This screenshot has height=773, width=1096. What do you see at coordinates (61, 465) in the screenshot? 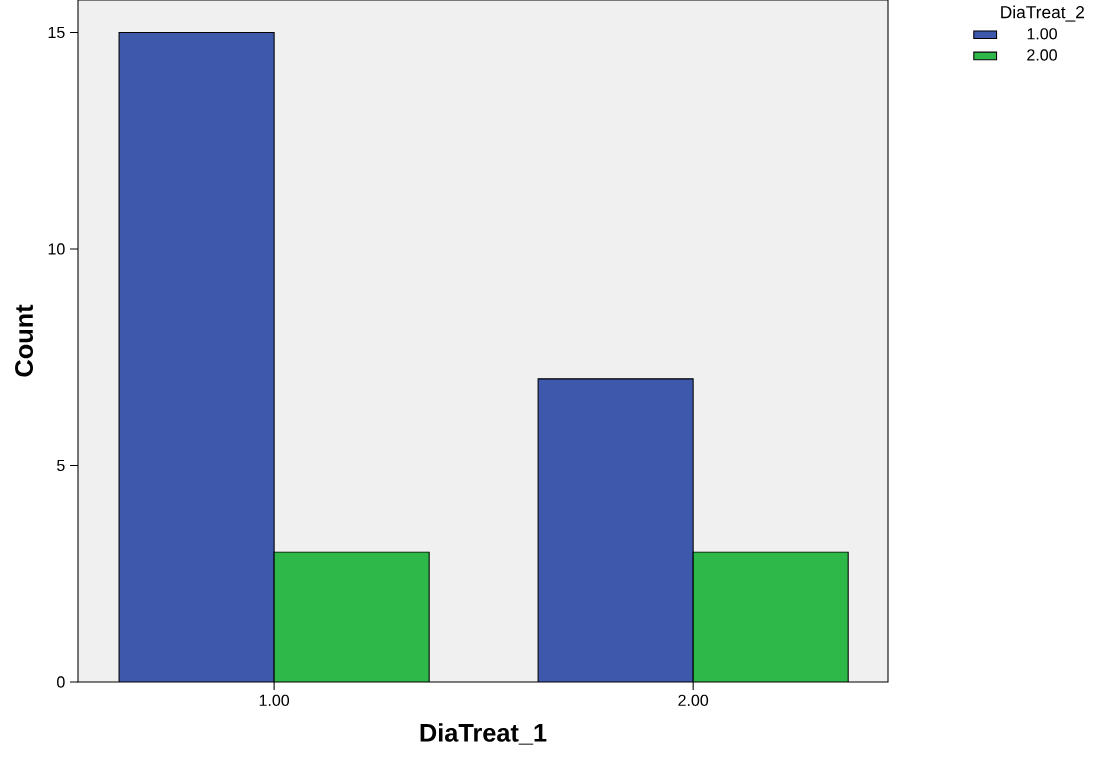
I see `y-tick-label: 5` at bounding box center [61, 465].